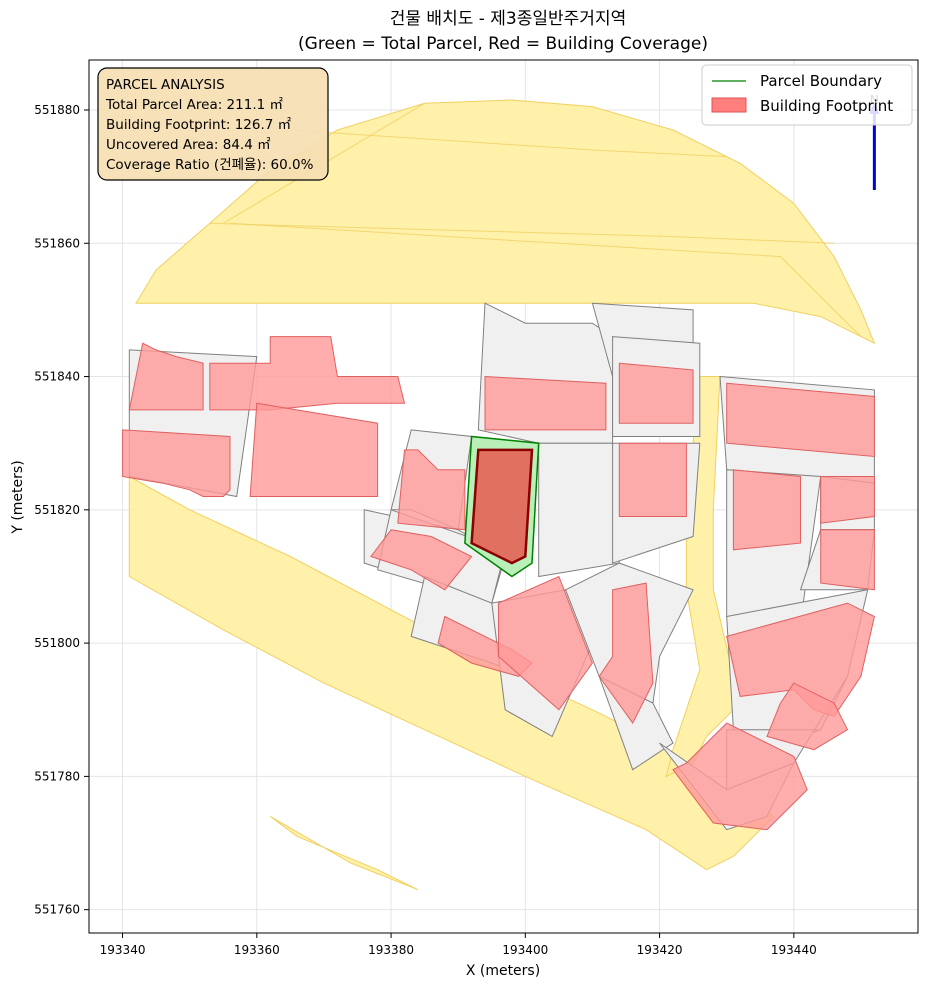 The height and width of the screenshot is (990, 927). What do you see at coordinates (826, 106) in the screenshot?
I see `legend-building-footprint-label: Building Footprint` at bounding box center [826, 106].